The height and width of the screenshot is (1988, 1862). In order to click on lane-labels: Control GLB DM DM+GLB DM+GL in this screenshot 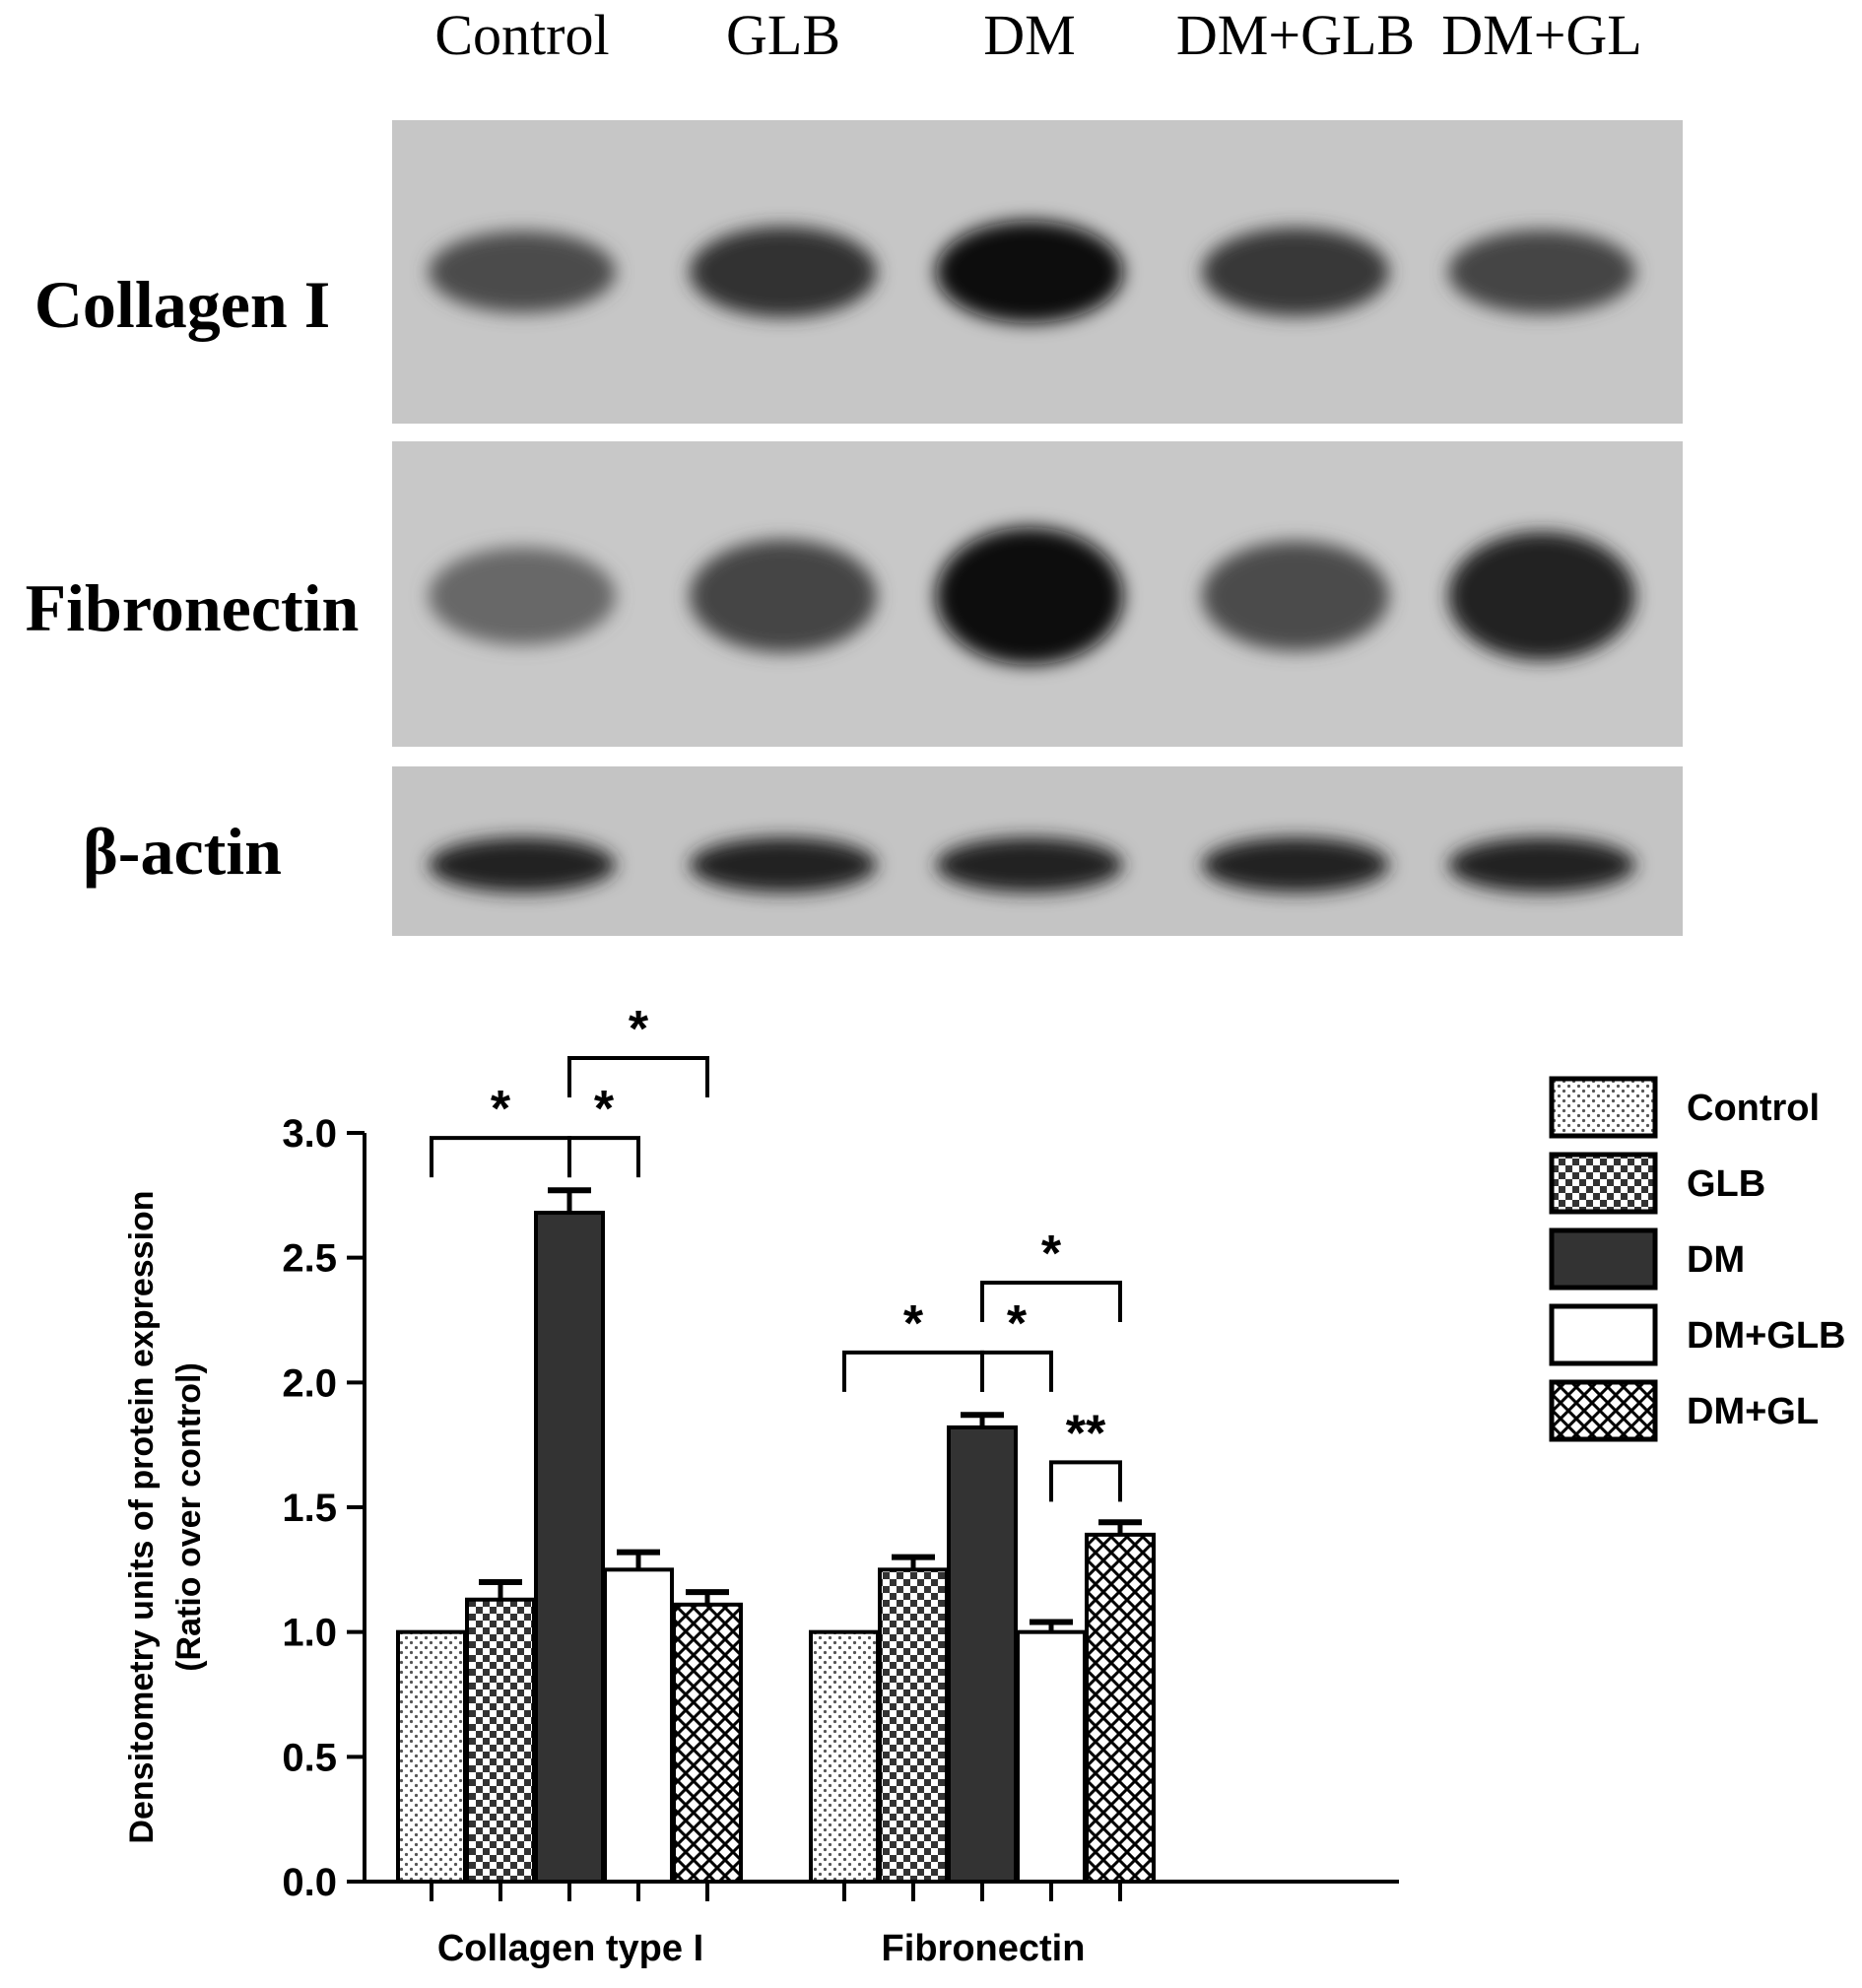, I will do `click(1037, 35)`.